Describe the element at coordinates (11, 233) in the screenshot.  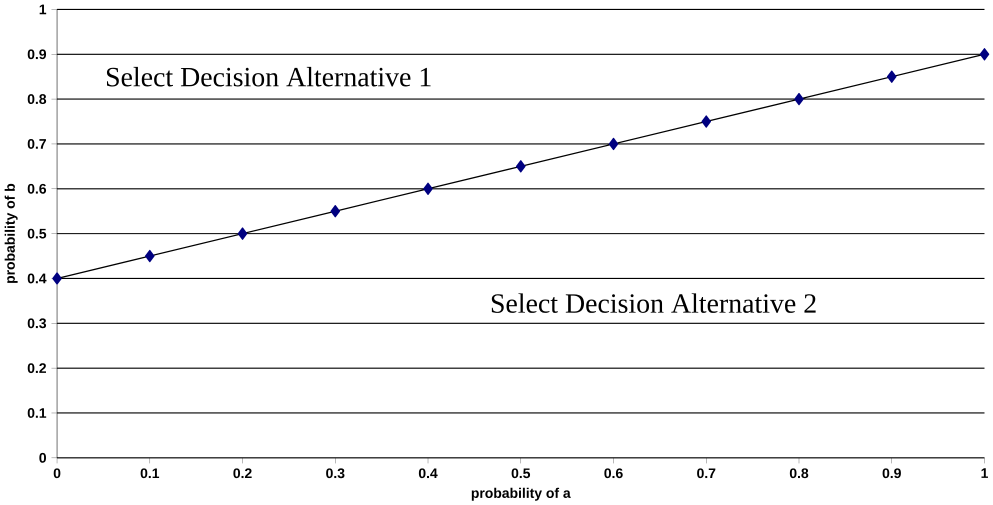
I see `y-axis-title: probability of b` at that location.